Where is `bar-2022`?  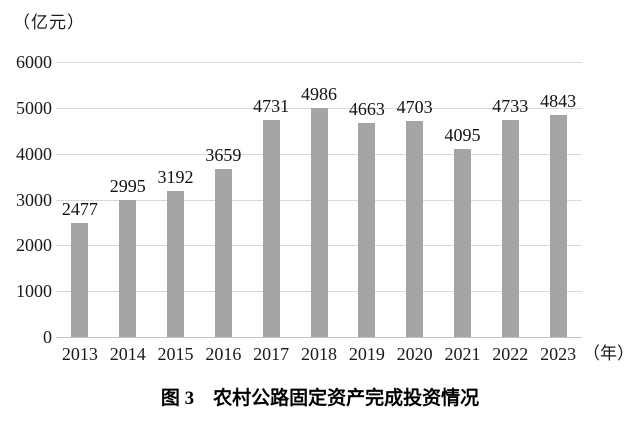
bar-2022 is located at coordinates (510, 228).